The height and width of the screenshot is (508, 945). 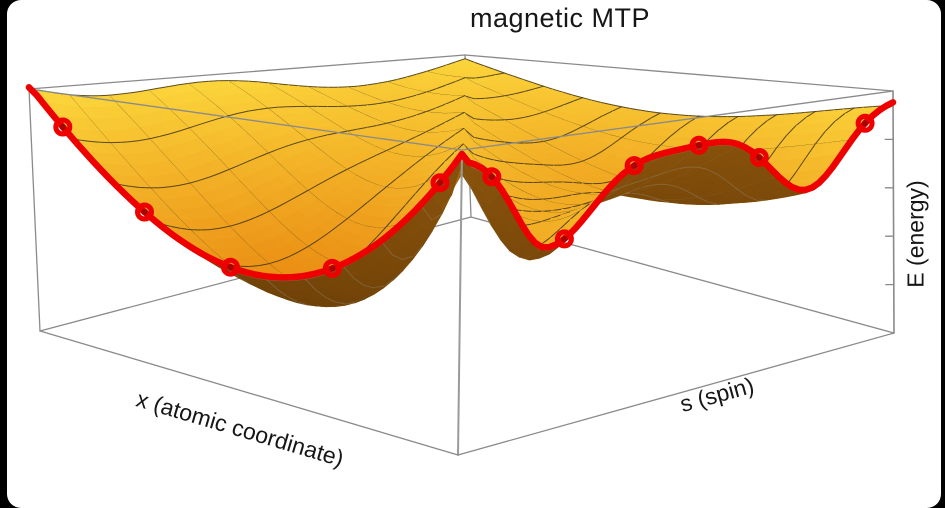 I want to click on chart-title: magnetic MTP, so click(x=560, y=18).